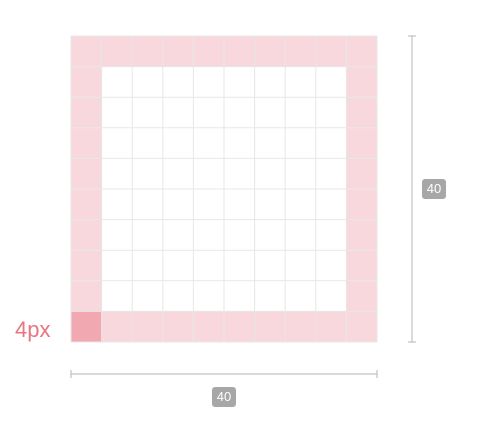 Image resolution: width=487 pixels, height=438 pixels. What do you see at coordinates (224, 397) in the screenshot?
I see `width-badge: 40` at bounding box center [224, 397].